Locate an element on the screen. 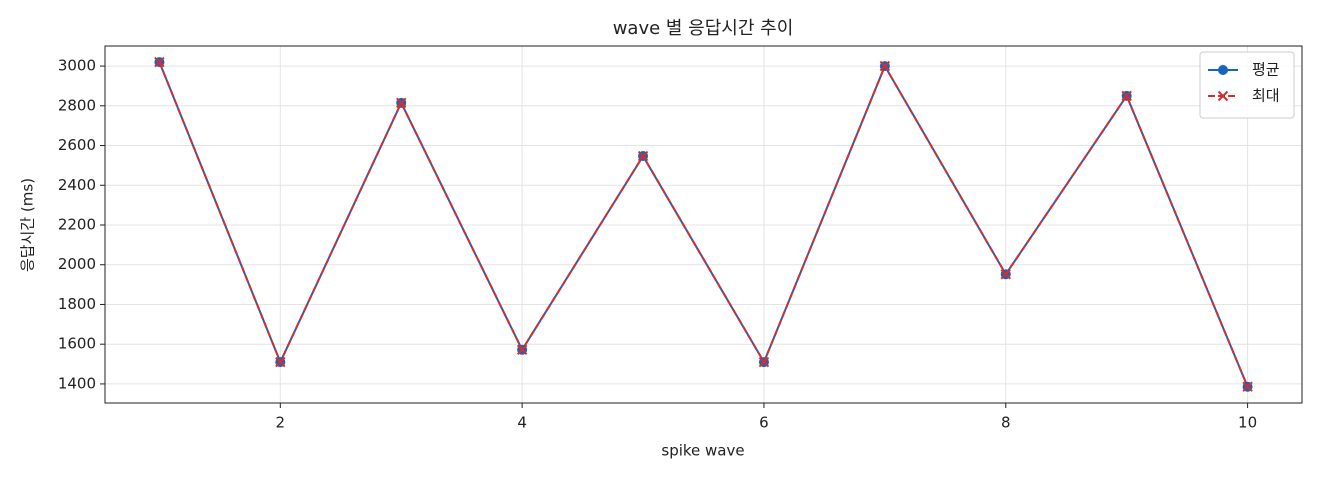 The image size is (1320, 480). legend-label: 평균 is located at coordinates (1266, 70).